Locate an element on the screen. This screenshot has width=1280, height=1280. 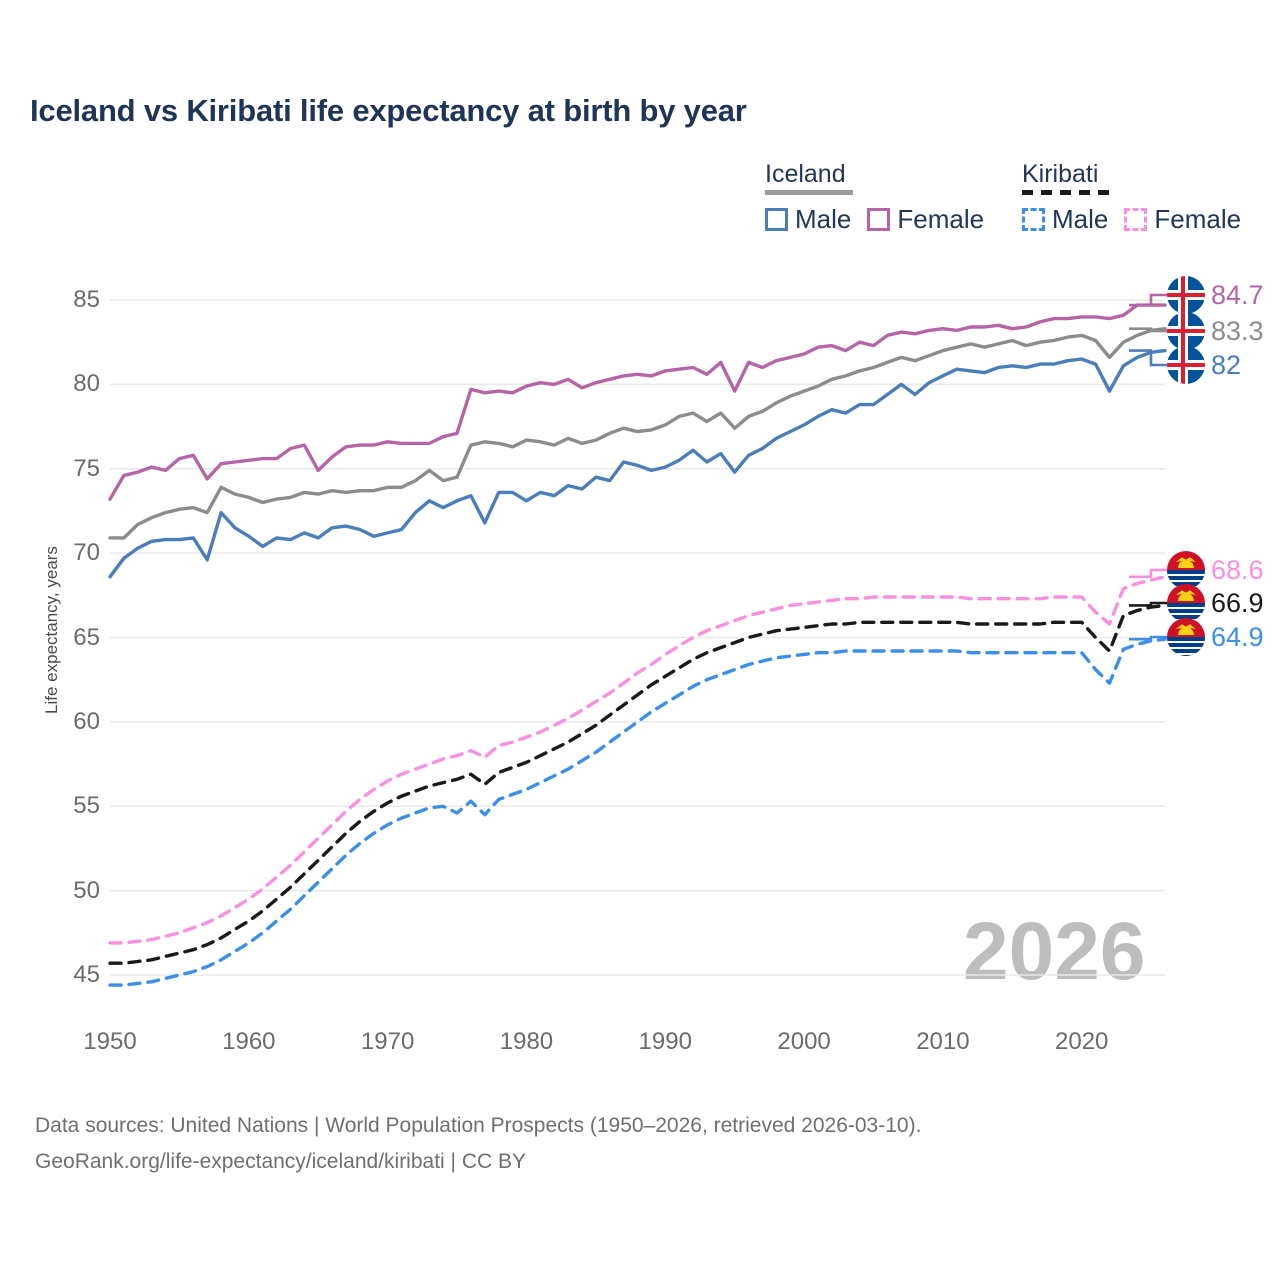
y-tick-85: 85 is located at coordinates (86, 299).